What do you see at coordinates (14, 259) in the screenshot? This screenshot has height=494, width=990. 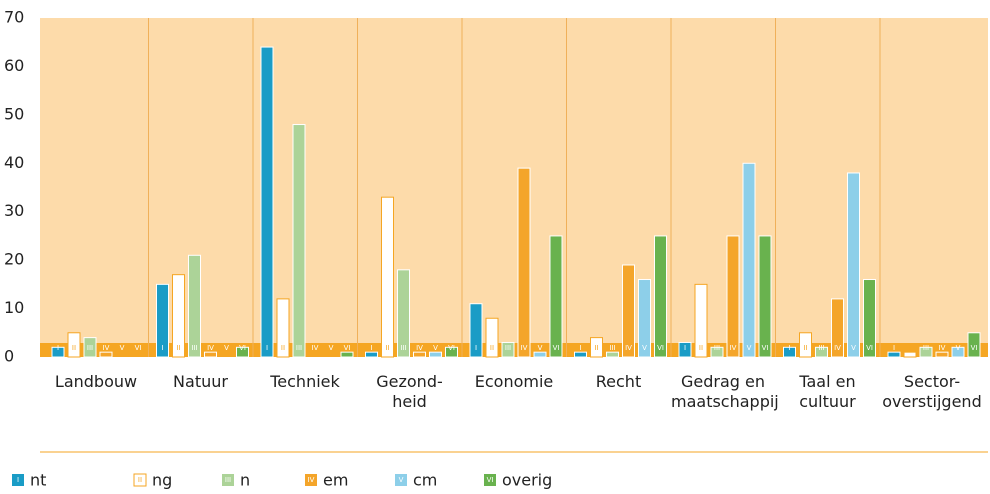 I see `y-tick-label: 20` at bounding box center [14, 259].